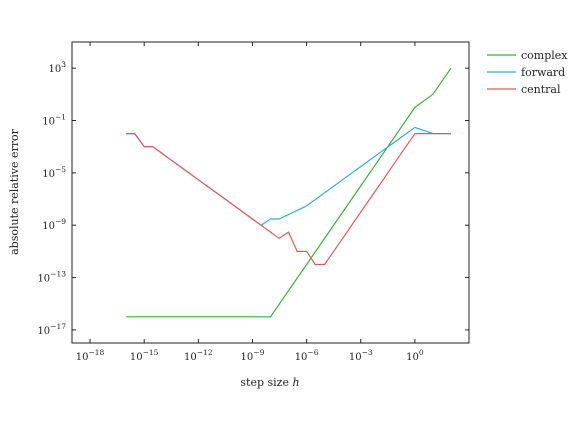 This screenshot has height=422, width=583. I want to click on y-tick-label: 10⁻¹⁷, so click(51, 329).